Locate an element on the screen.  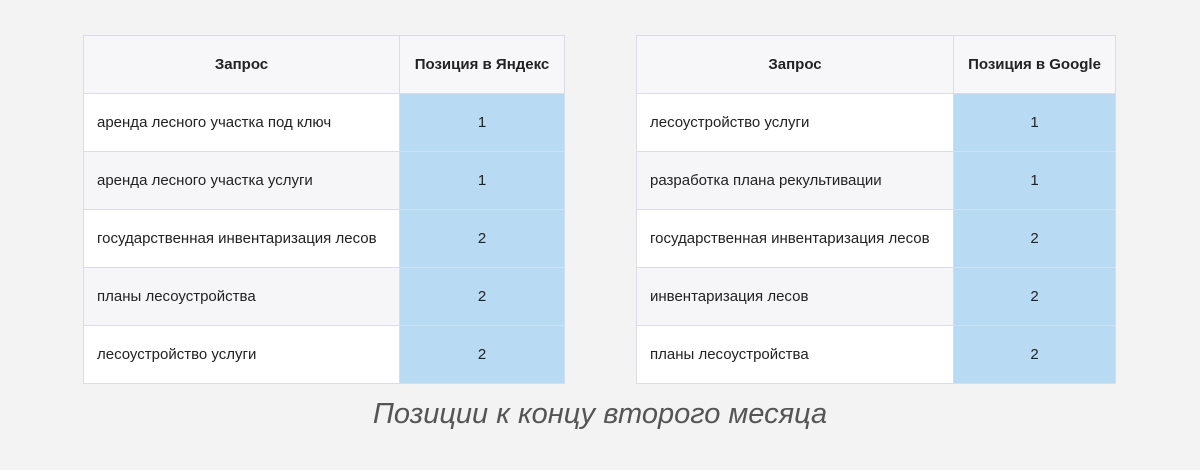
table-row: разработка плана рекультивации 1 is located at coordinates (876, 180).